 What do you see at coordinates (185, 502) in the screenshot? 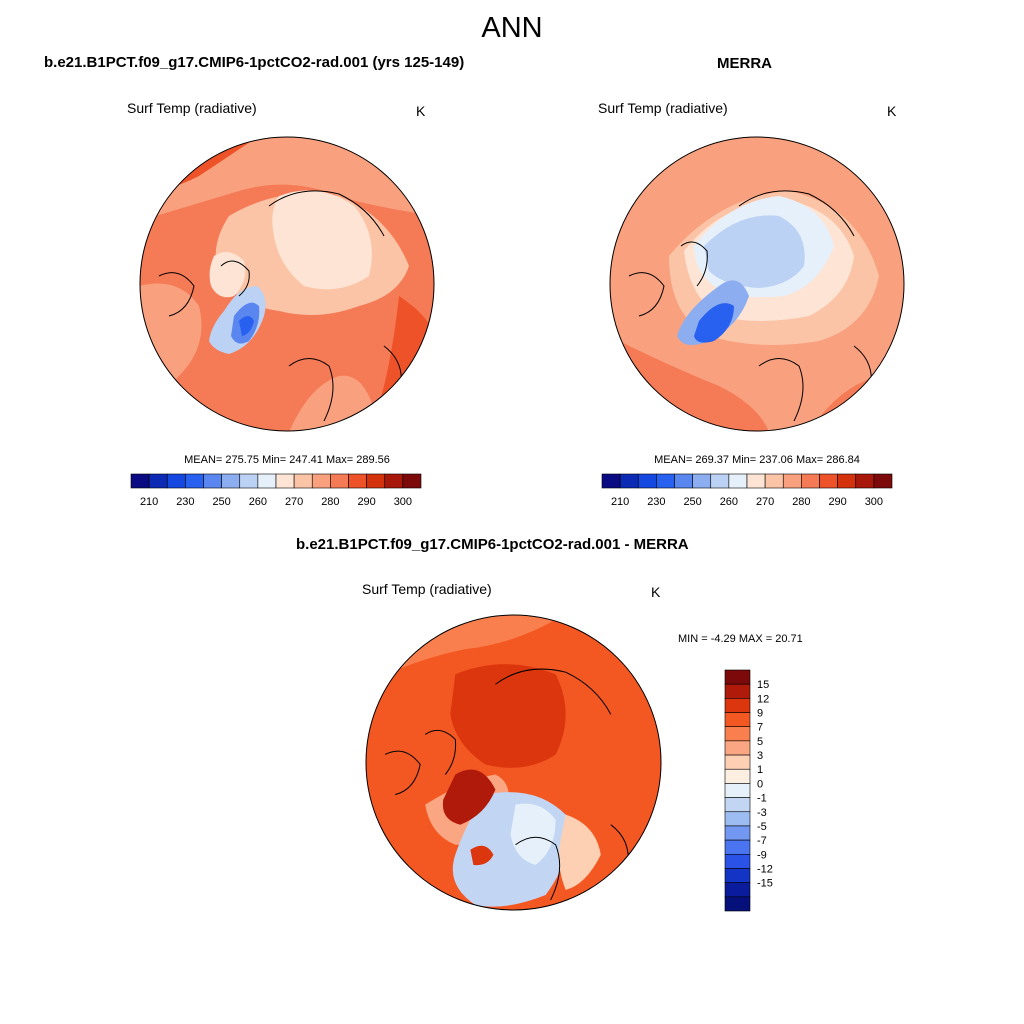
I see `model-colorbar-tick-label: 230` at bounding box center [185, 502].